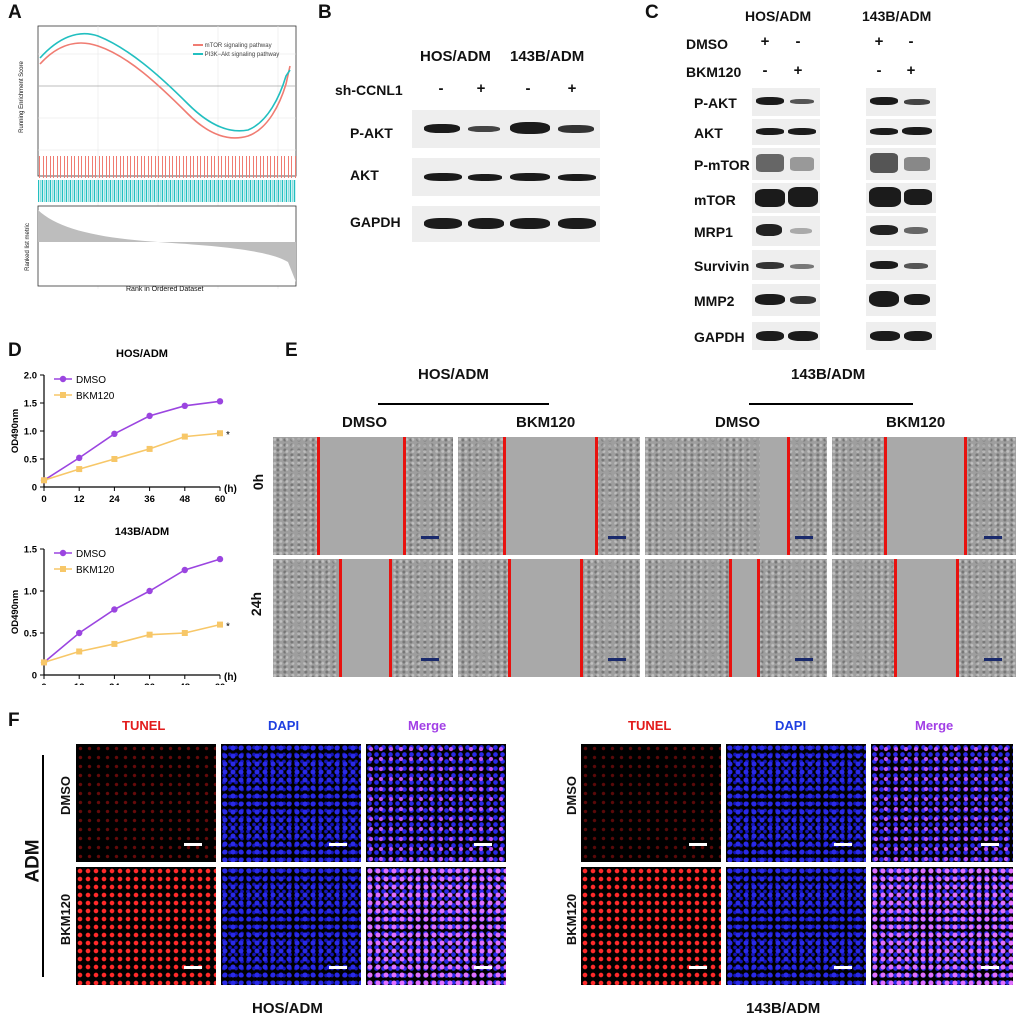 Image resolution: width=1020 pixels, height=1022 pixels. I want to click on f-left-row-dmso: DMSO, so click(65, 795).